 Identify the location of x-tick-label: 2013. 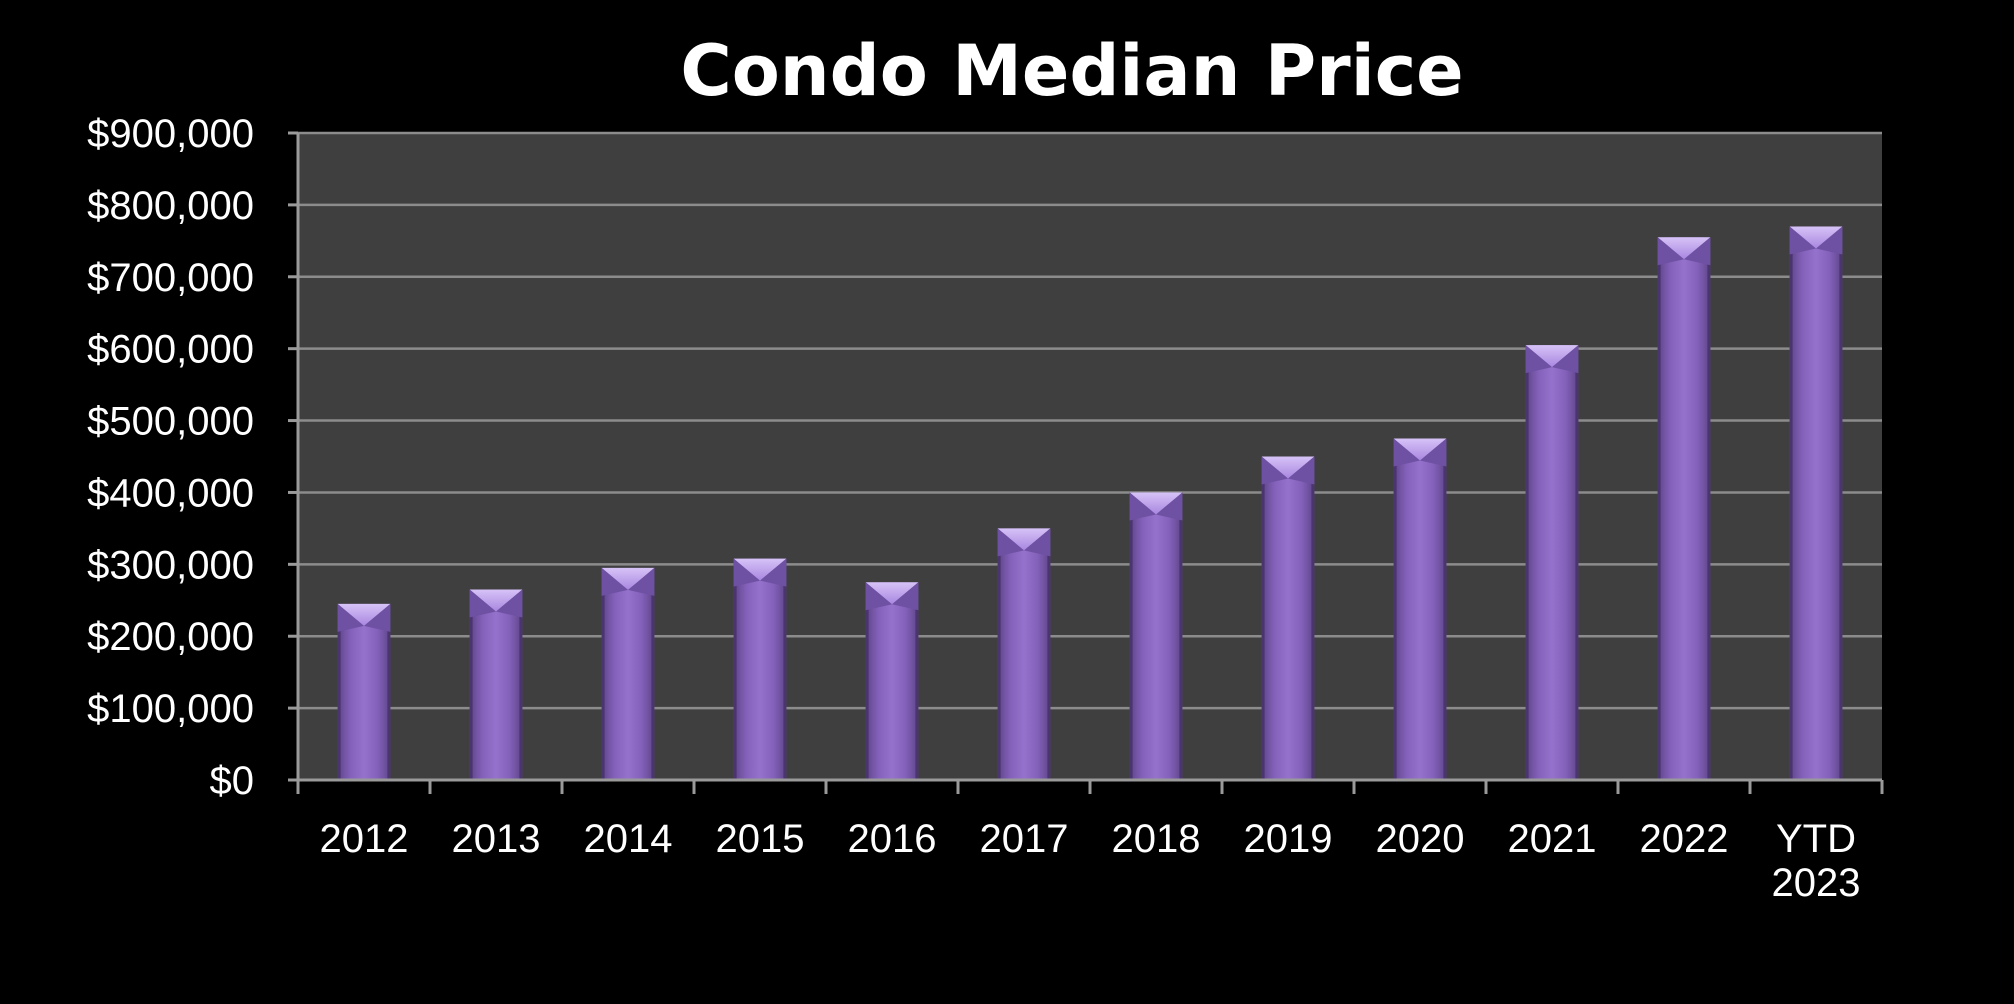
(496, 839).